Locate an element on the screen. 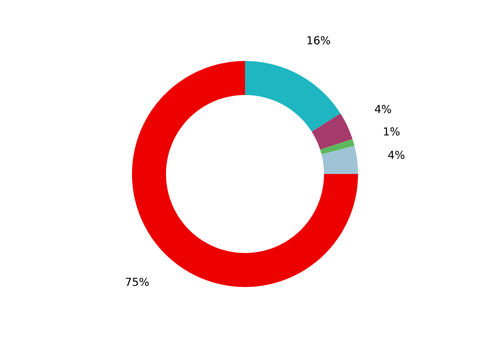 This screenshot has width=492, height=346. data-label: 1% is located at coordinates (392, 131).